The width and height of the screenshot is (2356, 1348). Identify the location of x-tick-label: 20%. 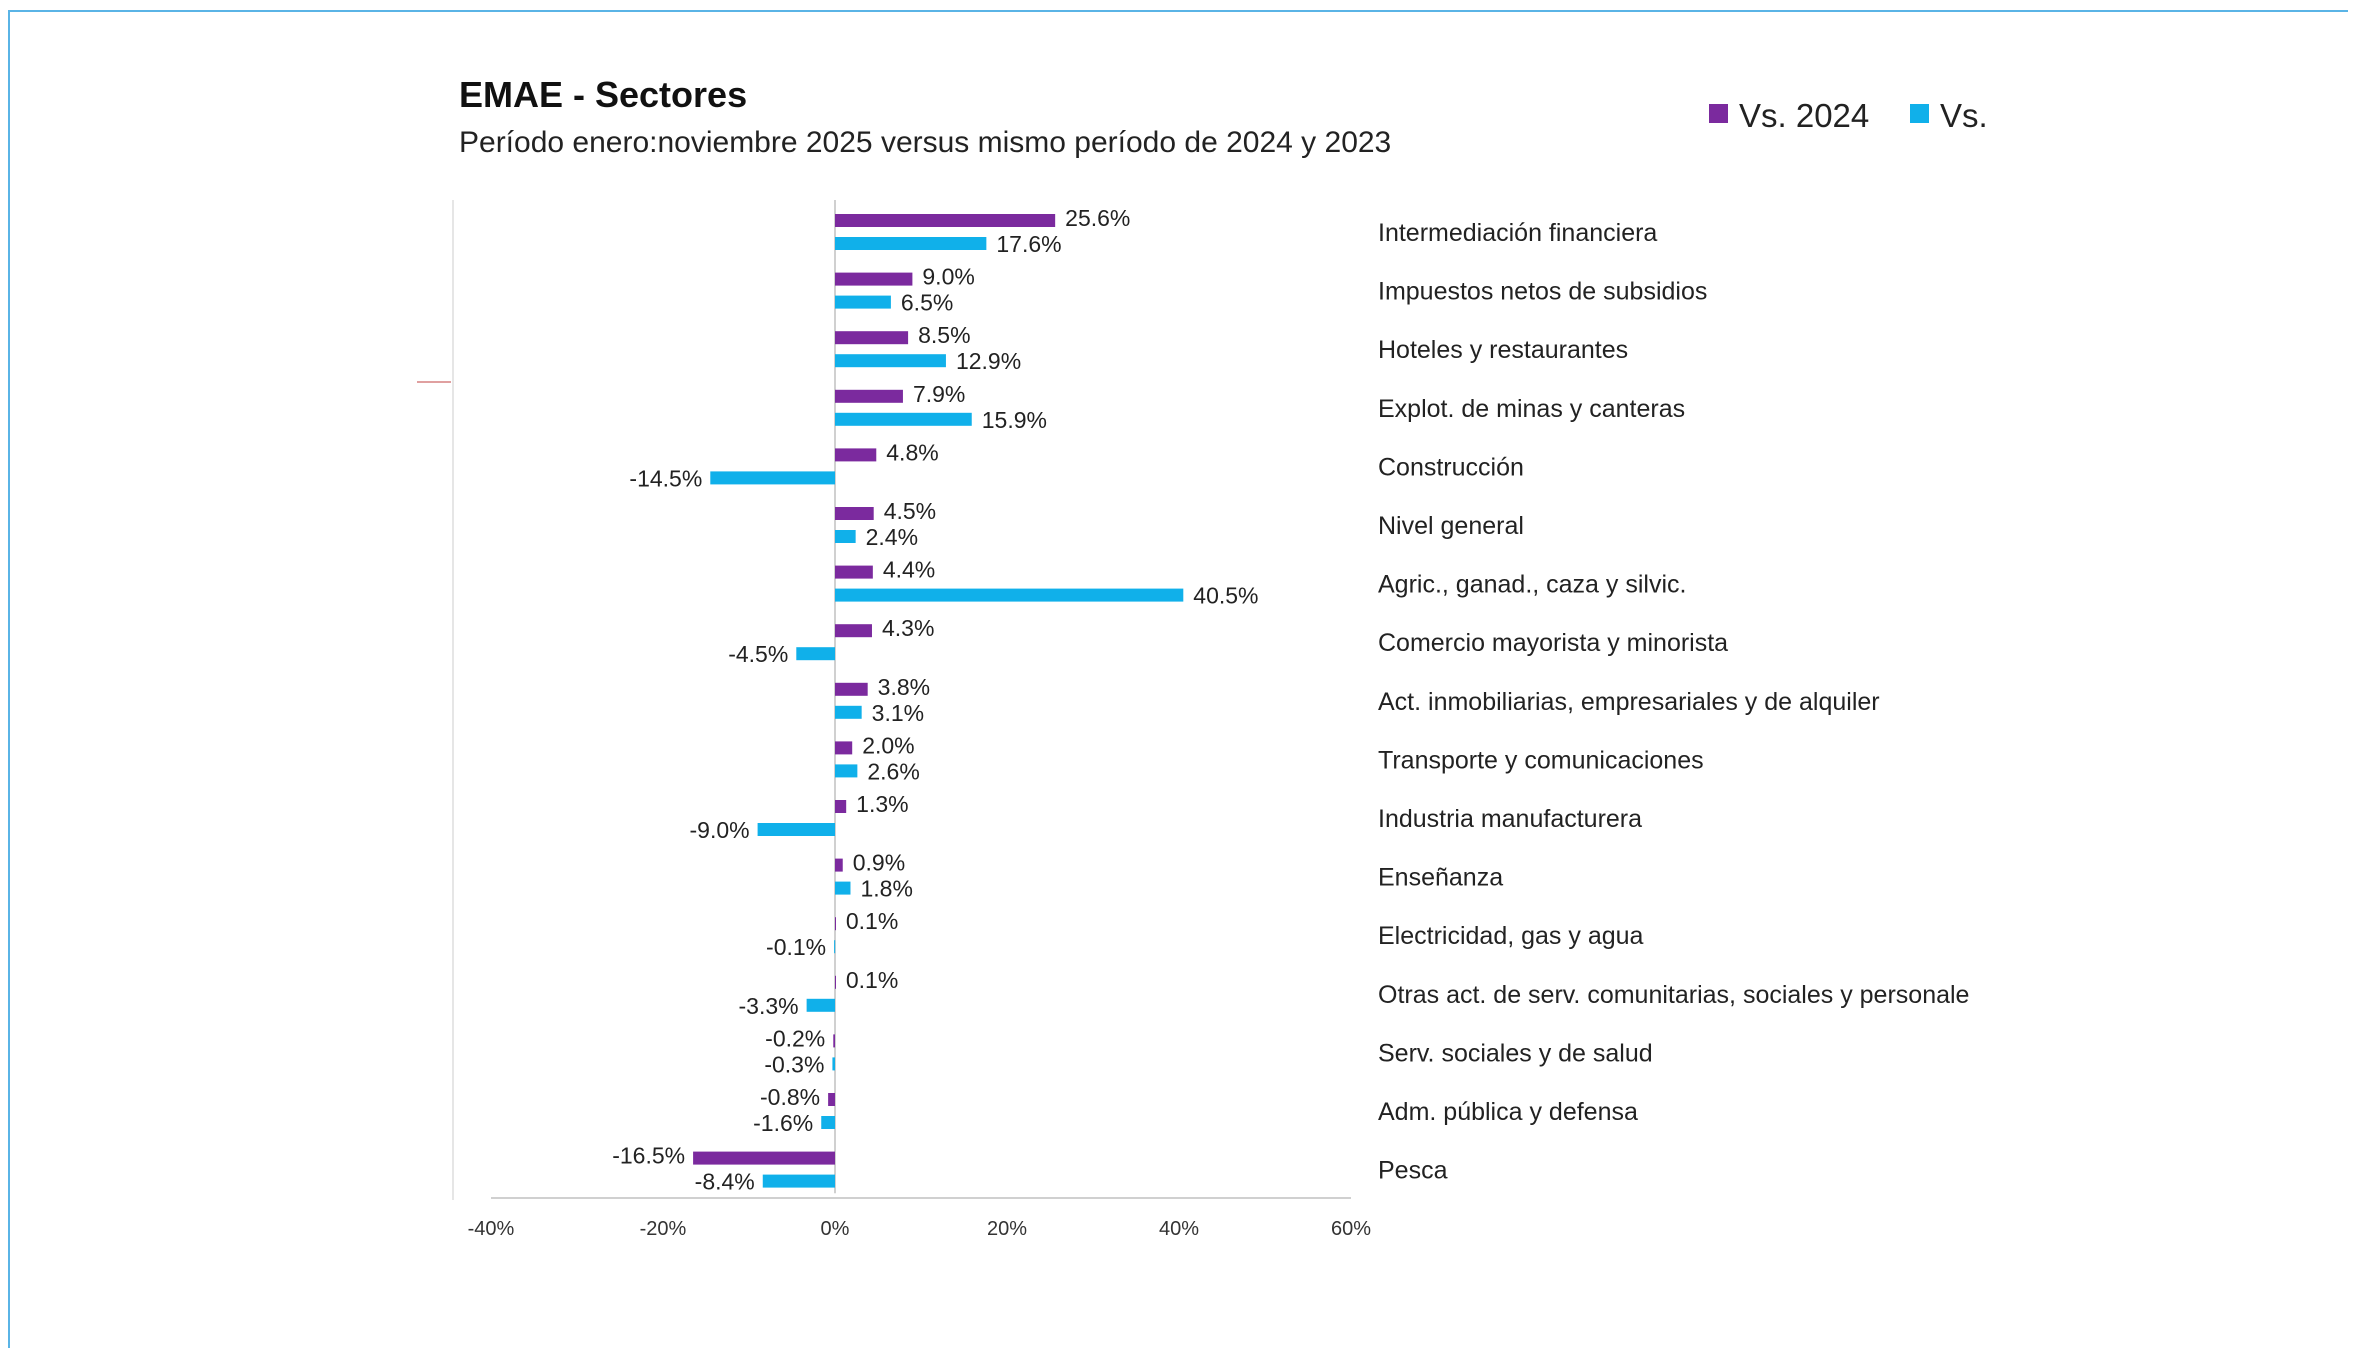
(1007, 1229).